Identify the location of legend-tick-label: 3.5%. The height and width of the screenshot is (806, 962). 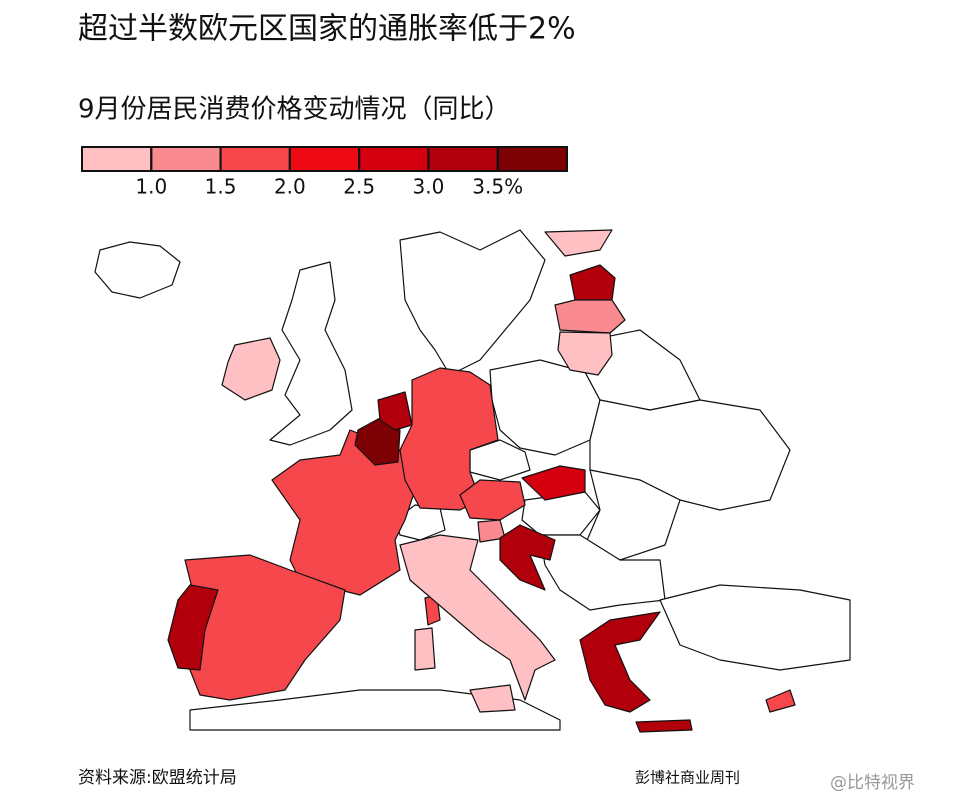
(497, 187).